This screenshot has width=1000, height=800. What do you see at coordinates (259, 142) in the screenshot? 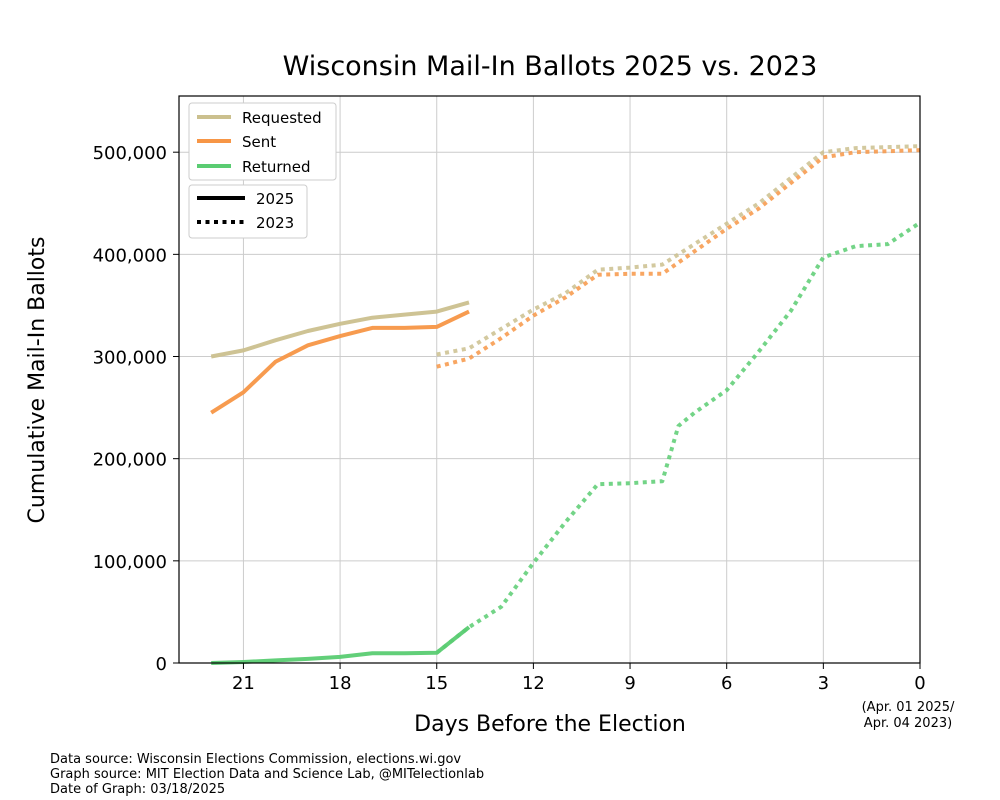
I see `legend-label-sent: Sent` at bounding box center [259, 142].